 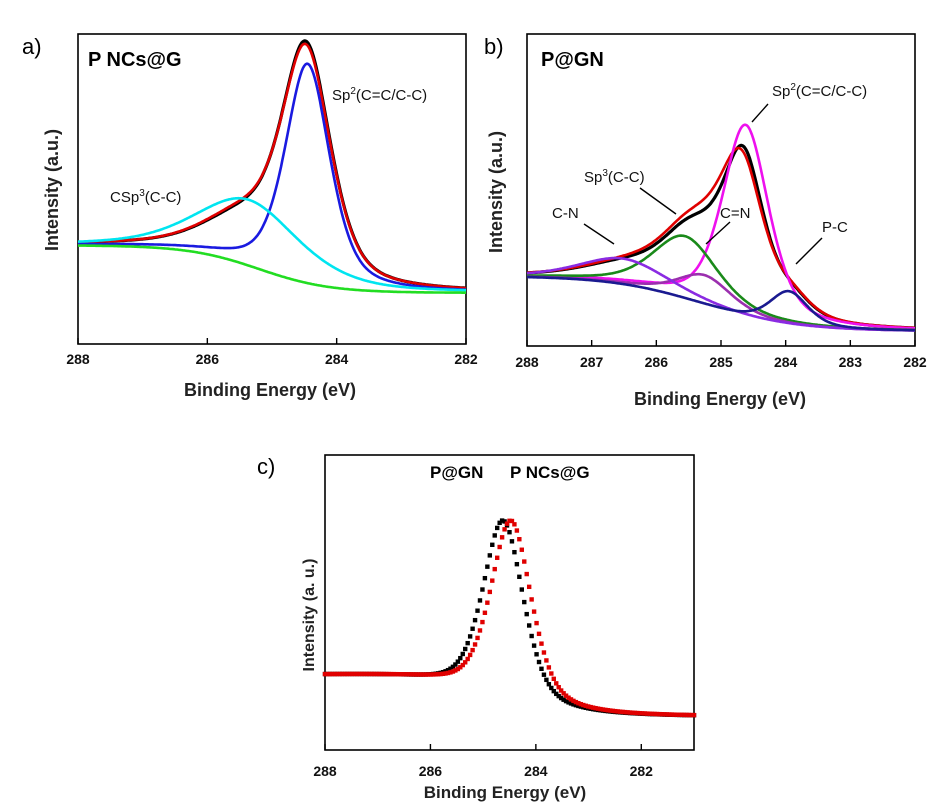 What do you see at coordinates (809, 251) in the screenshot?
I see `panel-b-pc-arrow` at bounding box center [809, 251].